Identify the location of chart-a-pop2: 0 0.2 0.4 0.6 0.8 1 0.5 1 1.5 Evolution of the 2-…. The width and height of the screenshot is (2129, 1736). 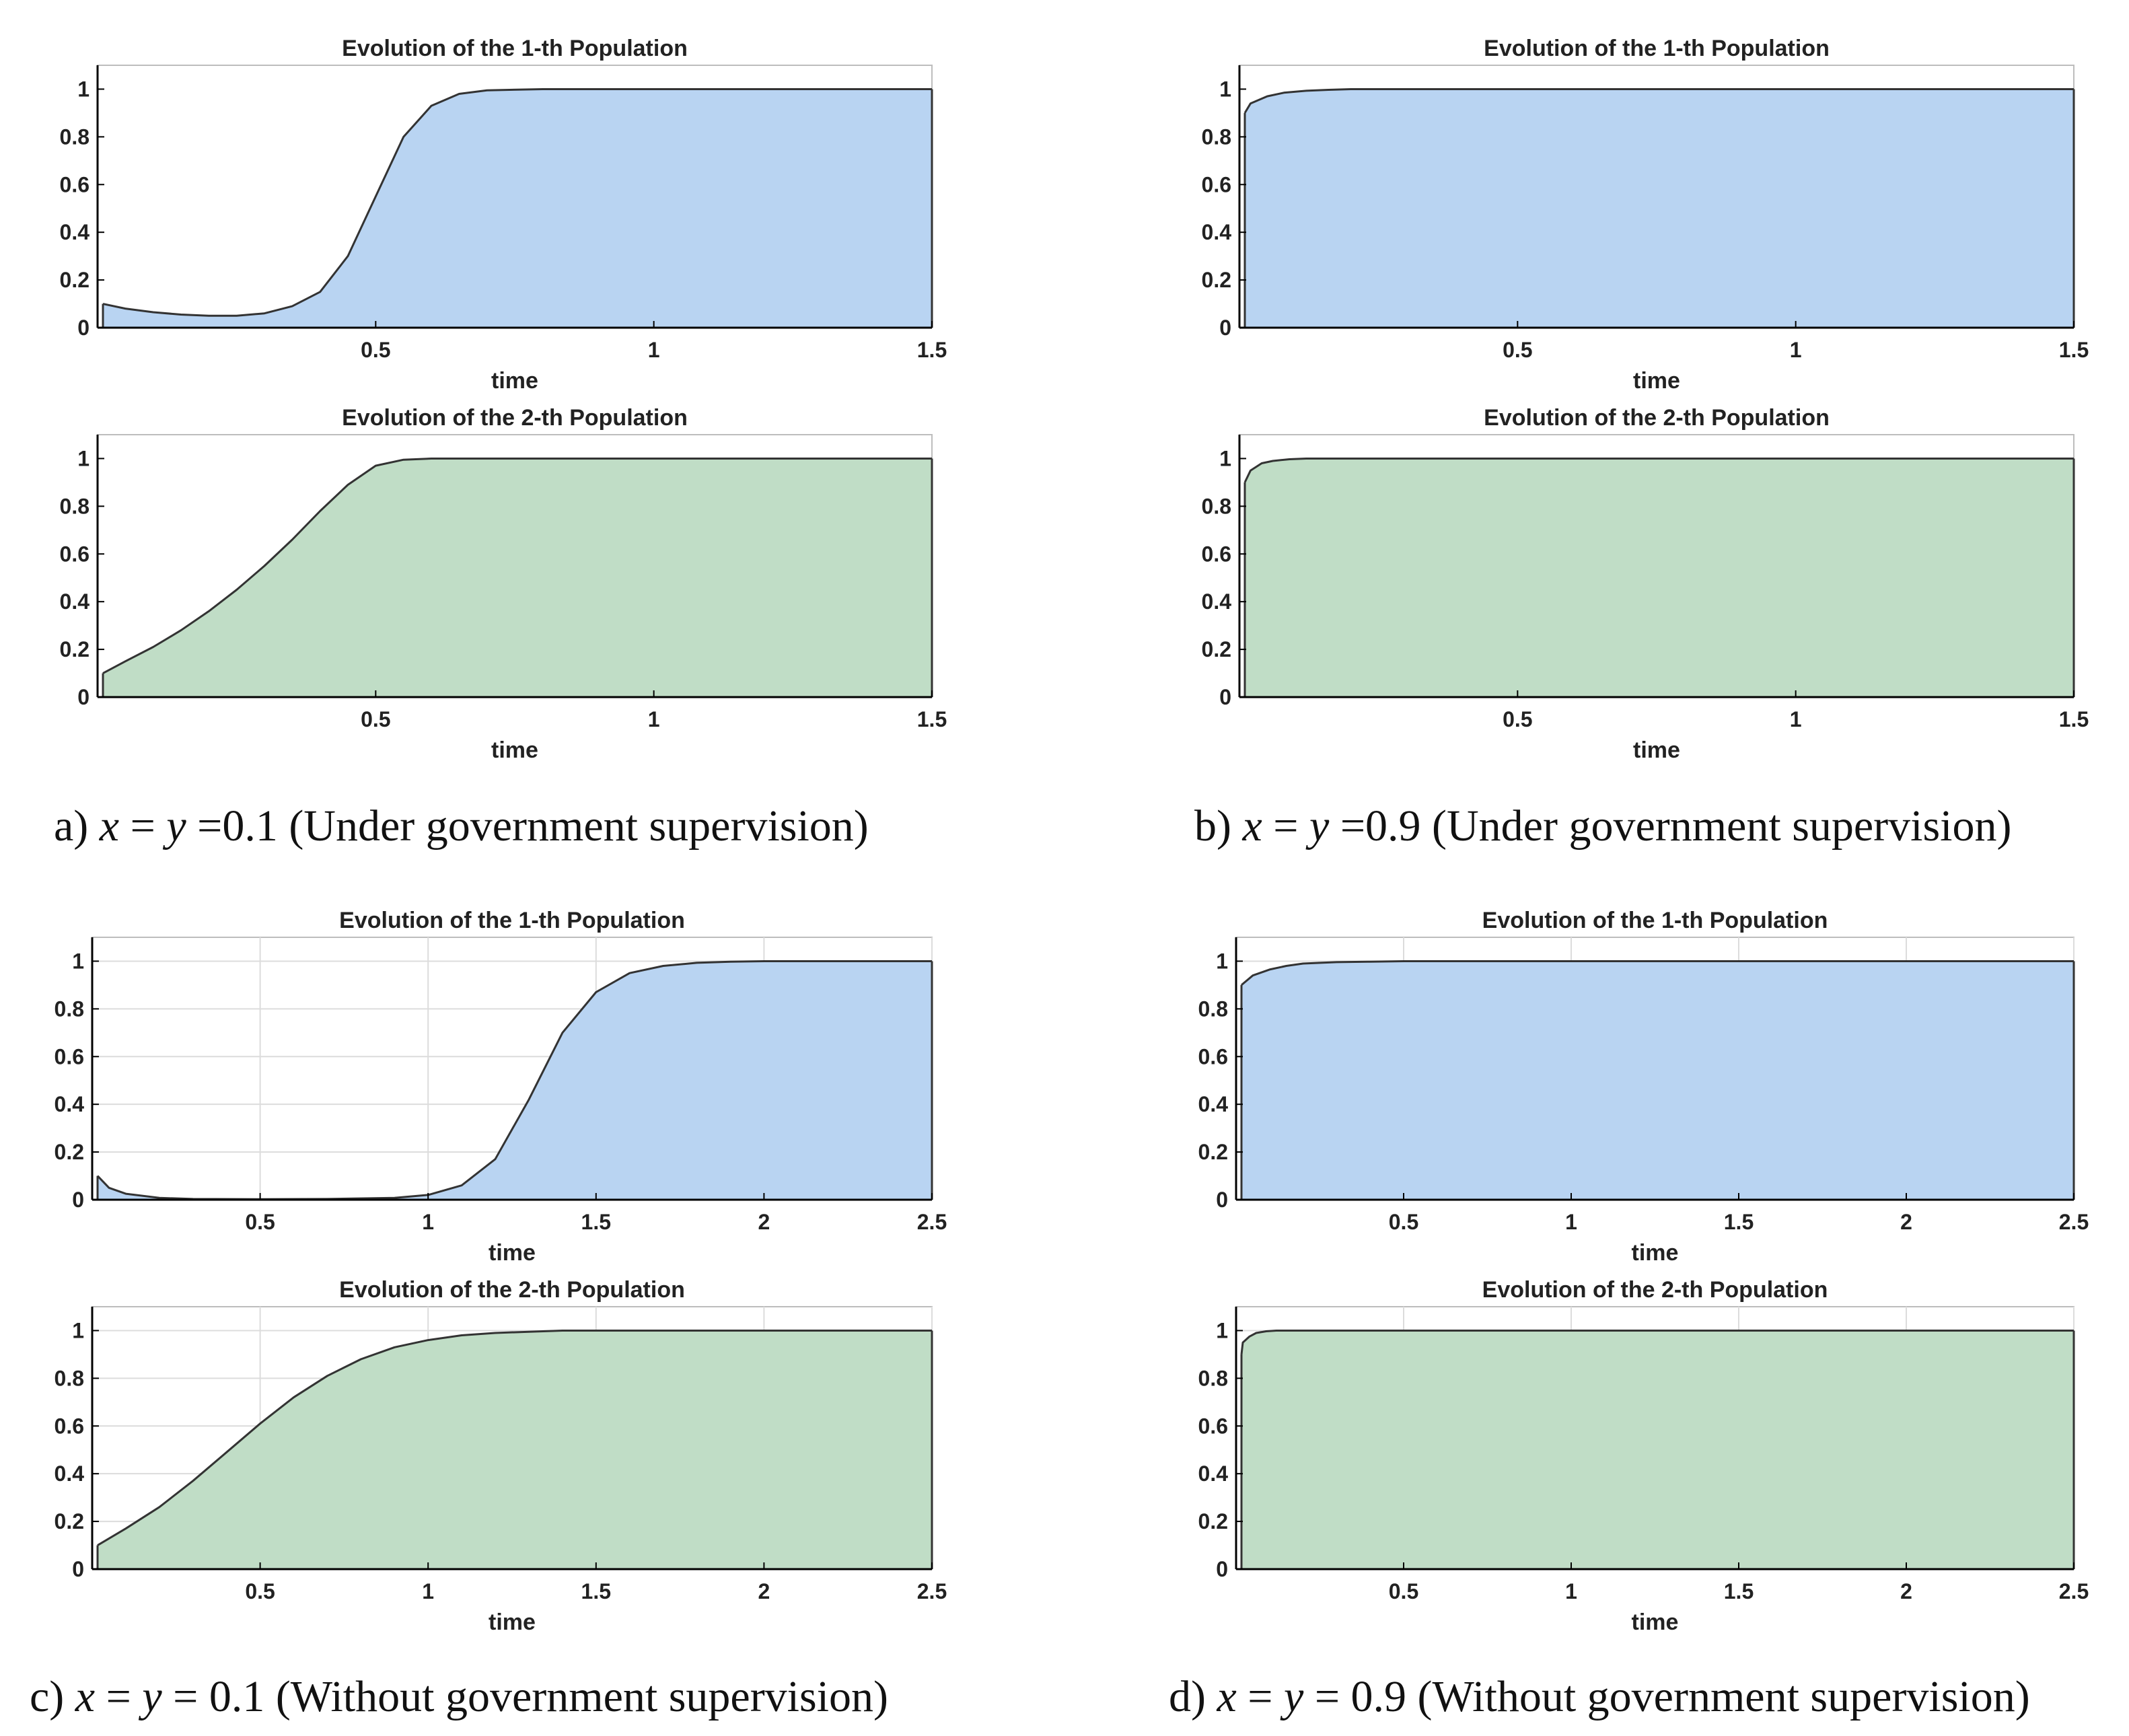
(503, 584).